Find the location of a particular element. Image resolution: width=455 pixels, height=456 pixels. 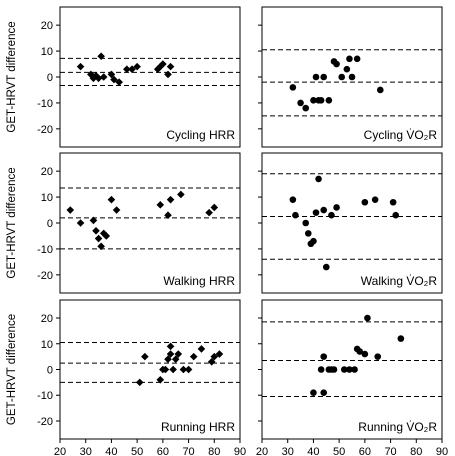

panel: Walking V̇O₂R is located at coordinates (350, 223).